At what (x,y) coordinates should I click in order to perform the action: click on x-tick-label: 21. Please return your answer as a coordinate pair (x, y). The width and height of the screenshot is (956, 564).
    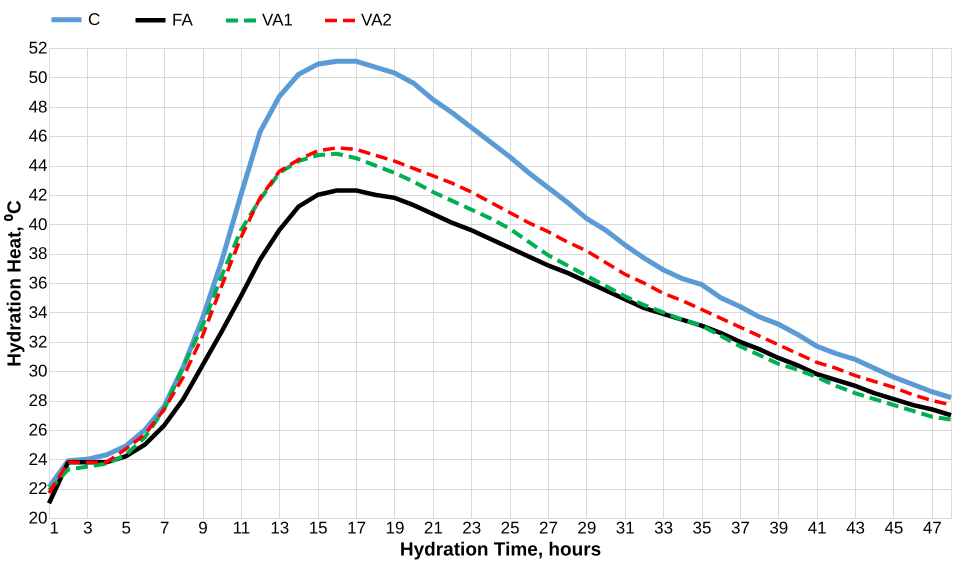
    Looking at the image, I should click on (433, 528).